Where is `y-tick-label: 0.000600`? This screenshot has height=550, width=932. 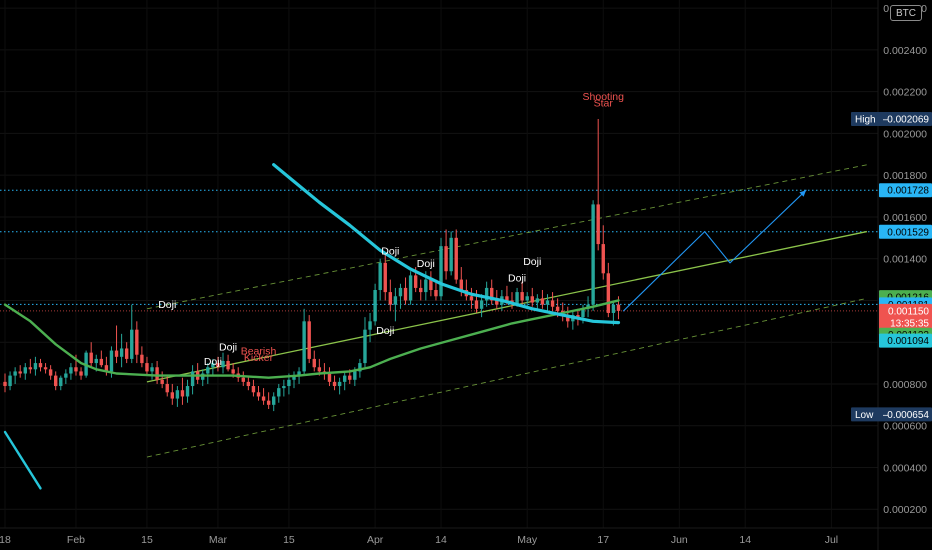 y-tick-label: 0.000600 is located at coordinates (905, 427).